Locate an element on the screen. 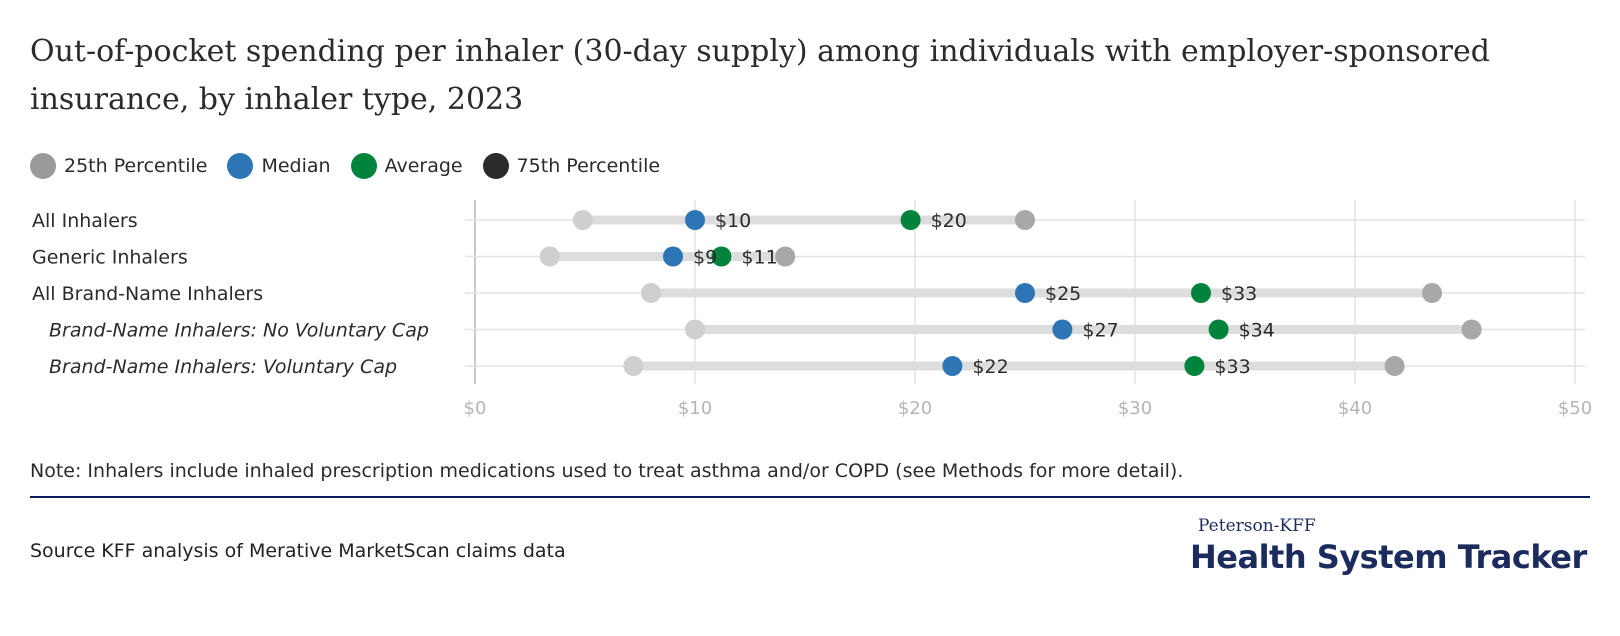 Image resolution: width=1620 pixels, height=636 pixels. legend-item-25th: 25th Percentile is located at coordinates (118, 166).